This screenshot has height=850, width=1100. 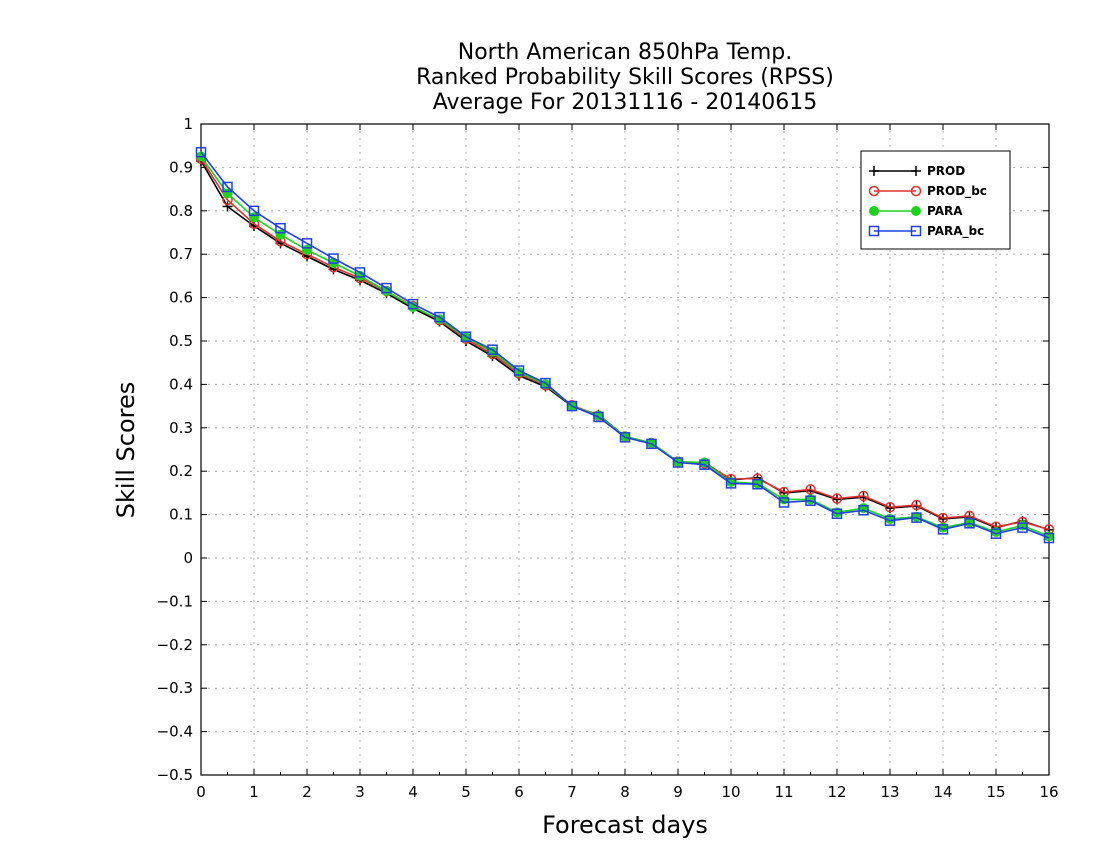 I want to click on legend: PROD PROD_bc PARA PARA_bc, so click(x=935, y=200).